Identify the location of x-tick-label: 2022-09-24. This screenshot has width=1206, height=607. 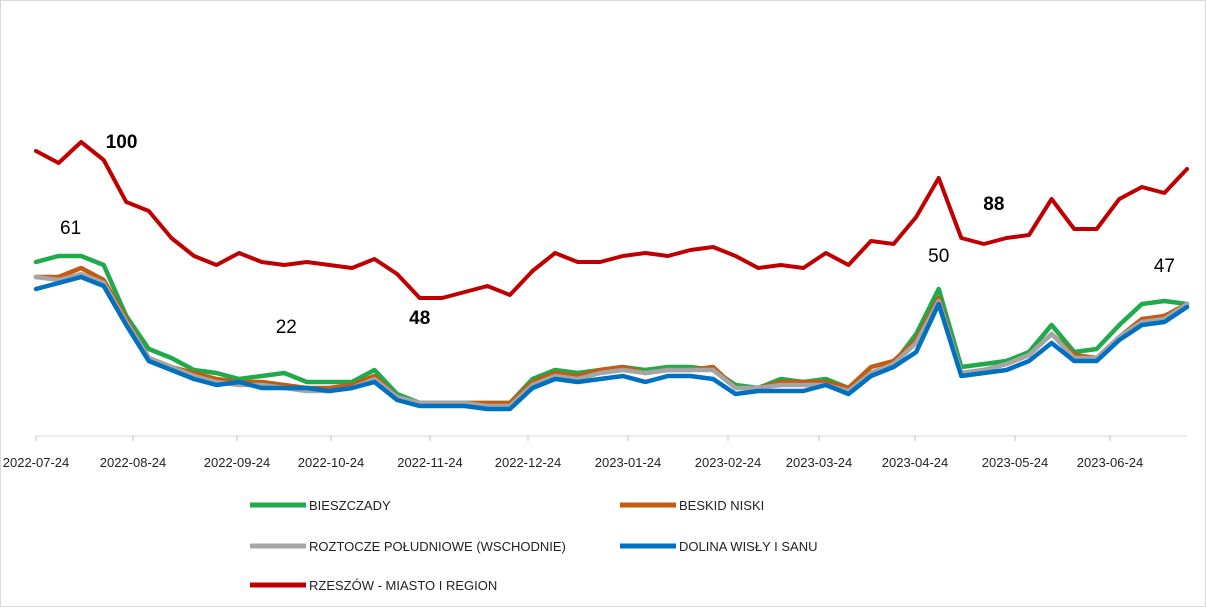
(237, 462).